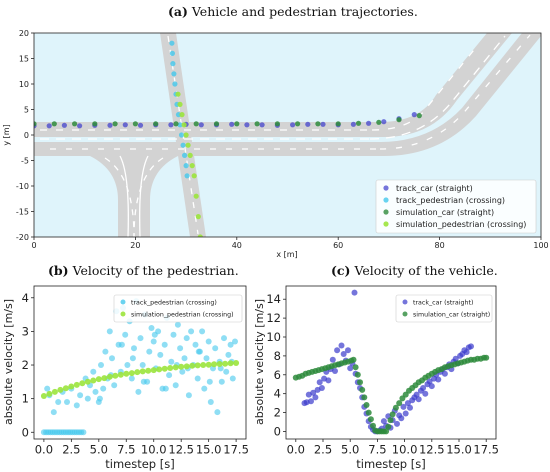  What do you see at coordinates (134, 196) in the screenshot?
I see `road-t-branch` at bounding box center [134, 196].